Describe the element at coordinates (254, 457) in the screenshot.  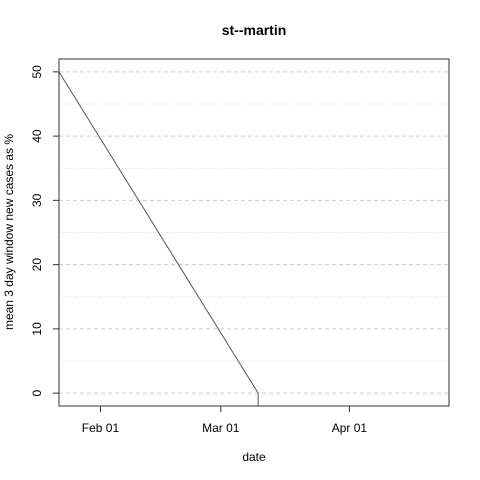
I see `x-axis-label: date` at that location.